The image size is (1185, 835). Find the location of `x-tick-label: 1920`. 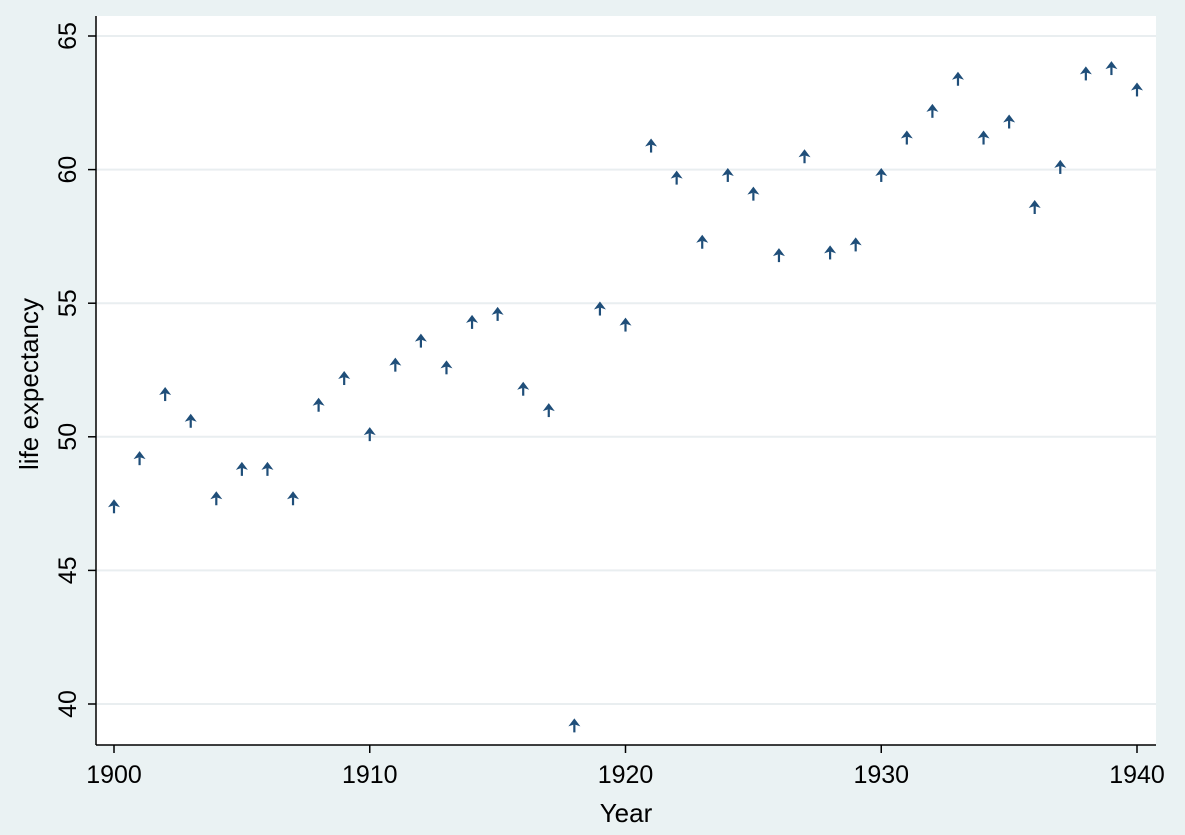

x-tick-label: 1920 is located at coordinates (626, 775).